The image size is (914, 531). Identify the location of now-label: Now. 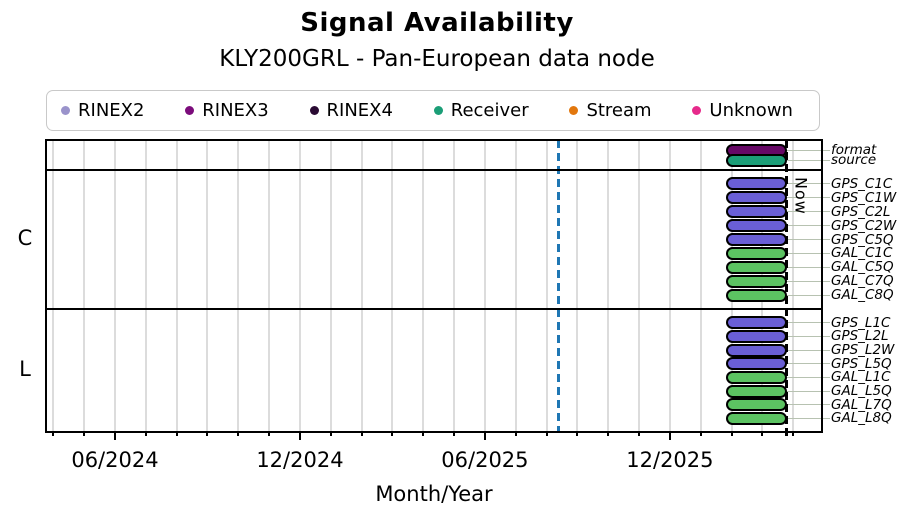
(801, 196).